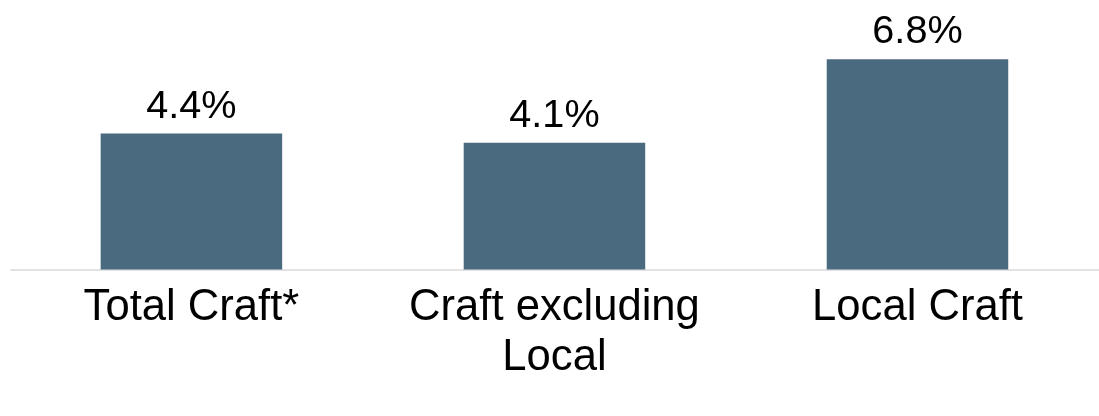 This screenshot has width=1099, height=416. I want to click on data-label: 4.4%, so click(191, 103).